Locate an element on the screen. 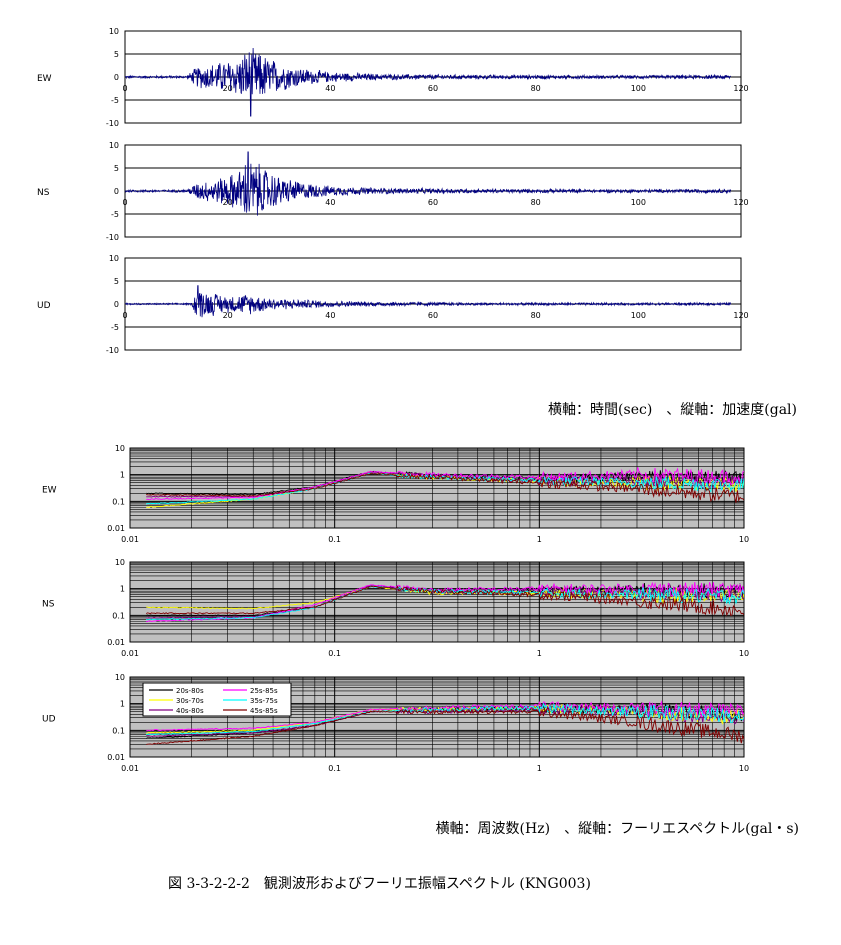 The height and width of the screenshot is (945, 841). legend-entry: 20s-80s is located at coordinates (190, 691).